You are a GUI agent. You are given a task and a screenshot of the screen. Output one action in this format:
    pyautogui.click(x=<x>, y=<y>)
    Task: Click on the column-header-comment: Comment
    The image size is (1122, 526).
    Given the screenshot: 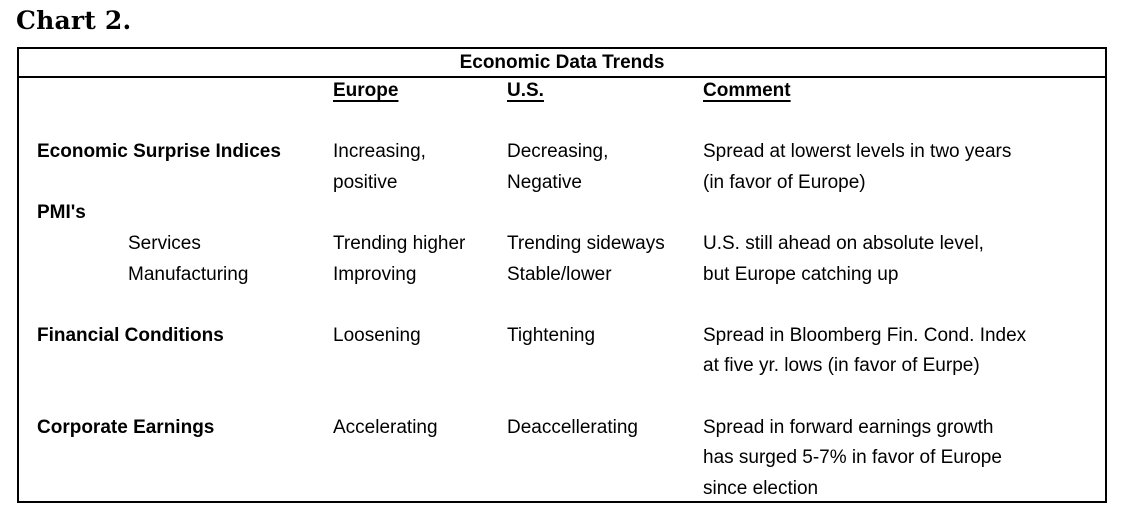 What is the action you would take?
    pyautogui.click(x=747, y=90)
    